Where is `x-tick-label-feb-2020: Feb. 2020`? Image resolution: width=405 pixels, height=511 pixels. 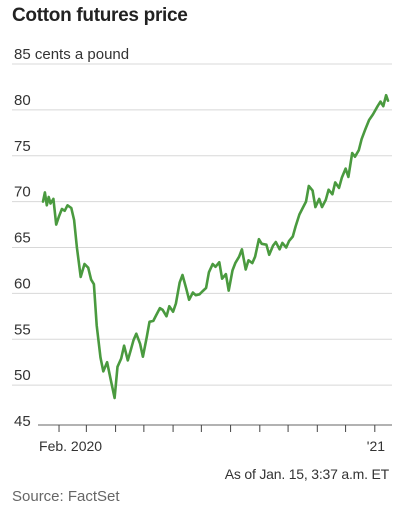
x-tick-label-feb-2020: Feb. 2020 is located at coordinates (70, 446).